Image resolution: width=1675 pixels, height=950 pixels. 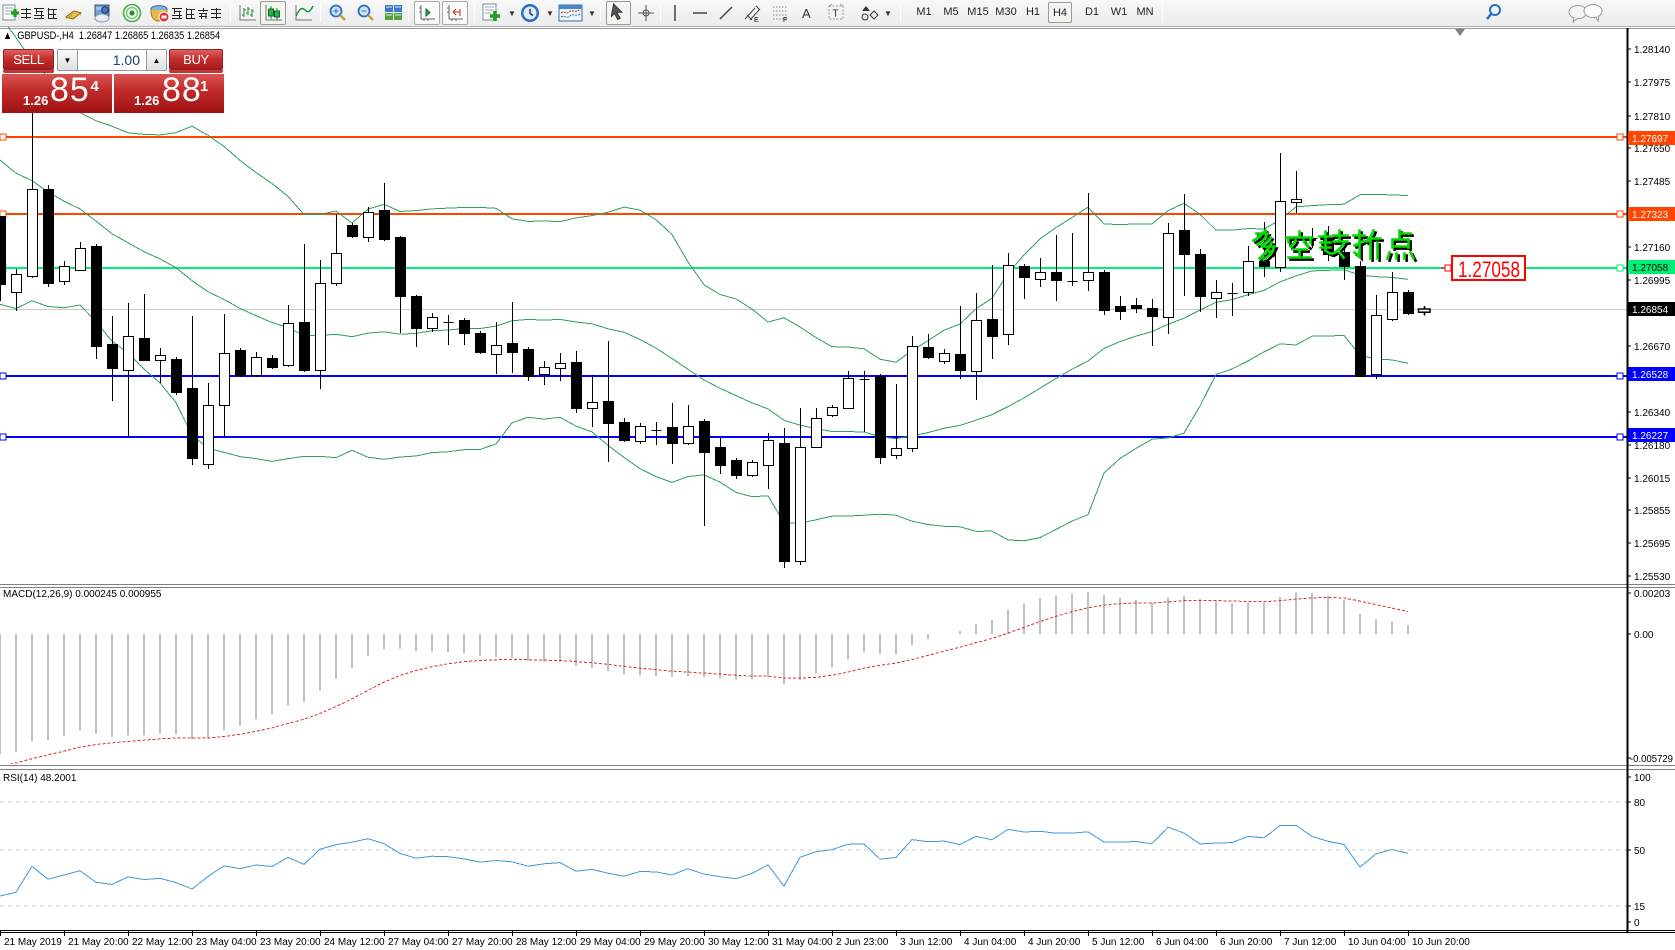 I want to click on svg-text: 29 May 20:00, so click(x=674, y=942).